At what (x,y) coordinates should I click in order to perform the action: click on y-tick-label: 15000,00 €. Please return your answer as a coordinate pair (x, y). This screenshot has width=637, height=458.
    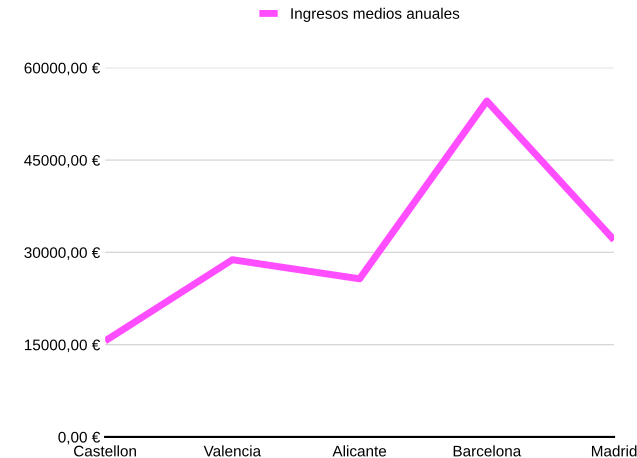
    Looking at the image, I should click on (62, 346).